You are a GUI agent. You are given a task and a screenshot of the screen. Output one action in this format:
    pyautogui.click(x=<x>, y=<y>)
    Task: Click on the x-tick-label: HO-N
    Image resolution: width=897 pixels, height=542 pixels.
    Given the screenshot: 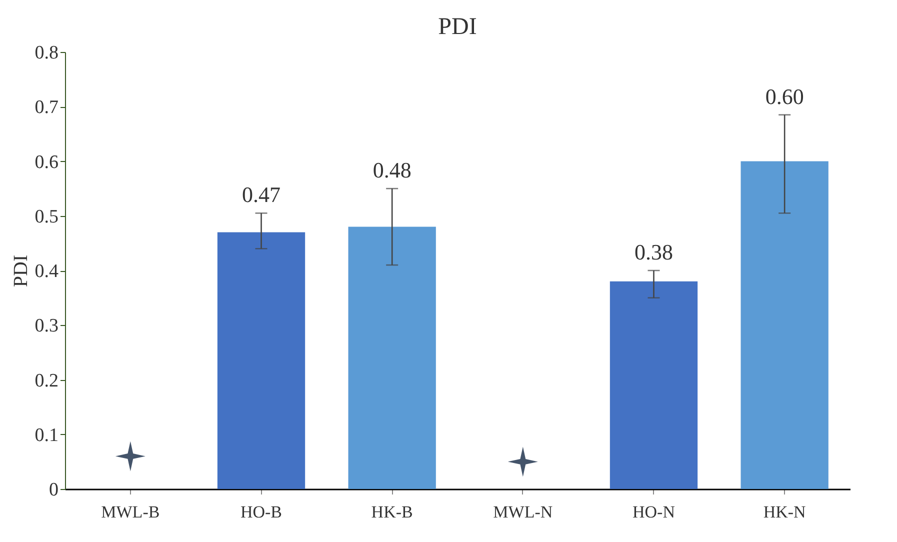 What is the action you would take?
    pyautogui.click(x=653, y=512)
    